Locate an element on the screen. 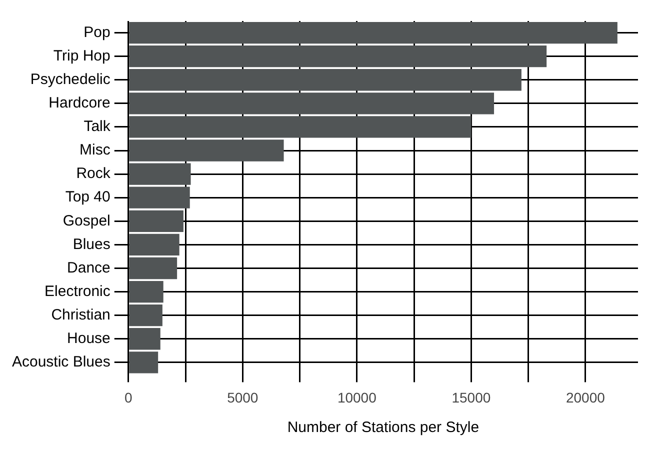 The width and height of the screenshot is (646, 451). y-tick-label: Christian is located at coordinates (80, 315).